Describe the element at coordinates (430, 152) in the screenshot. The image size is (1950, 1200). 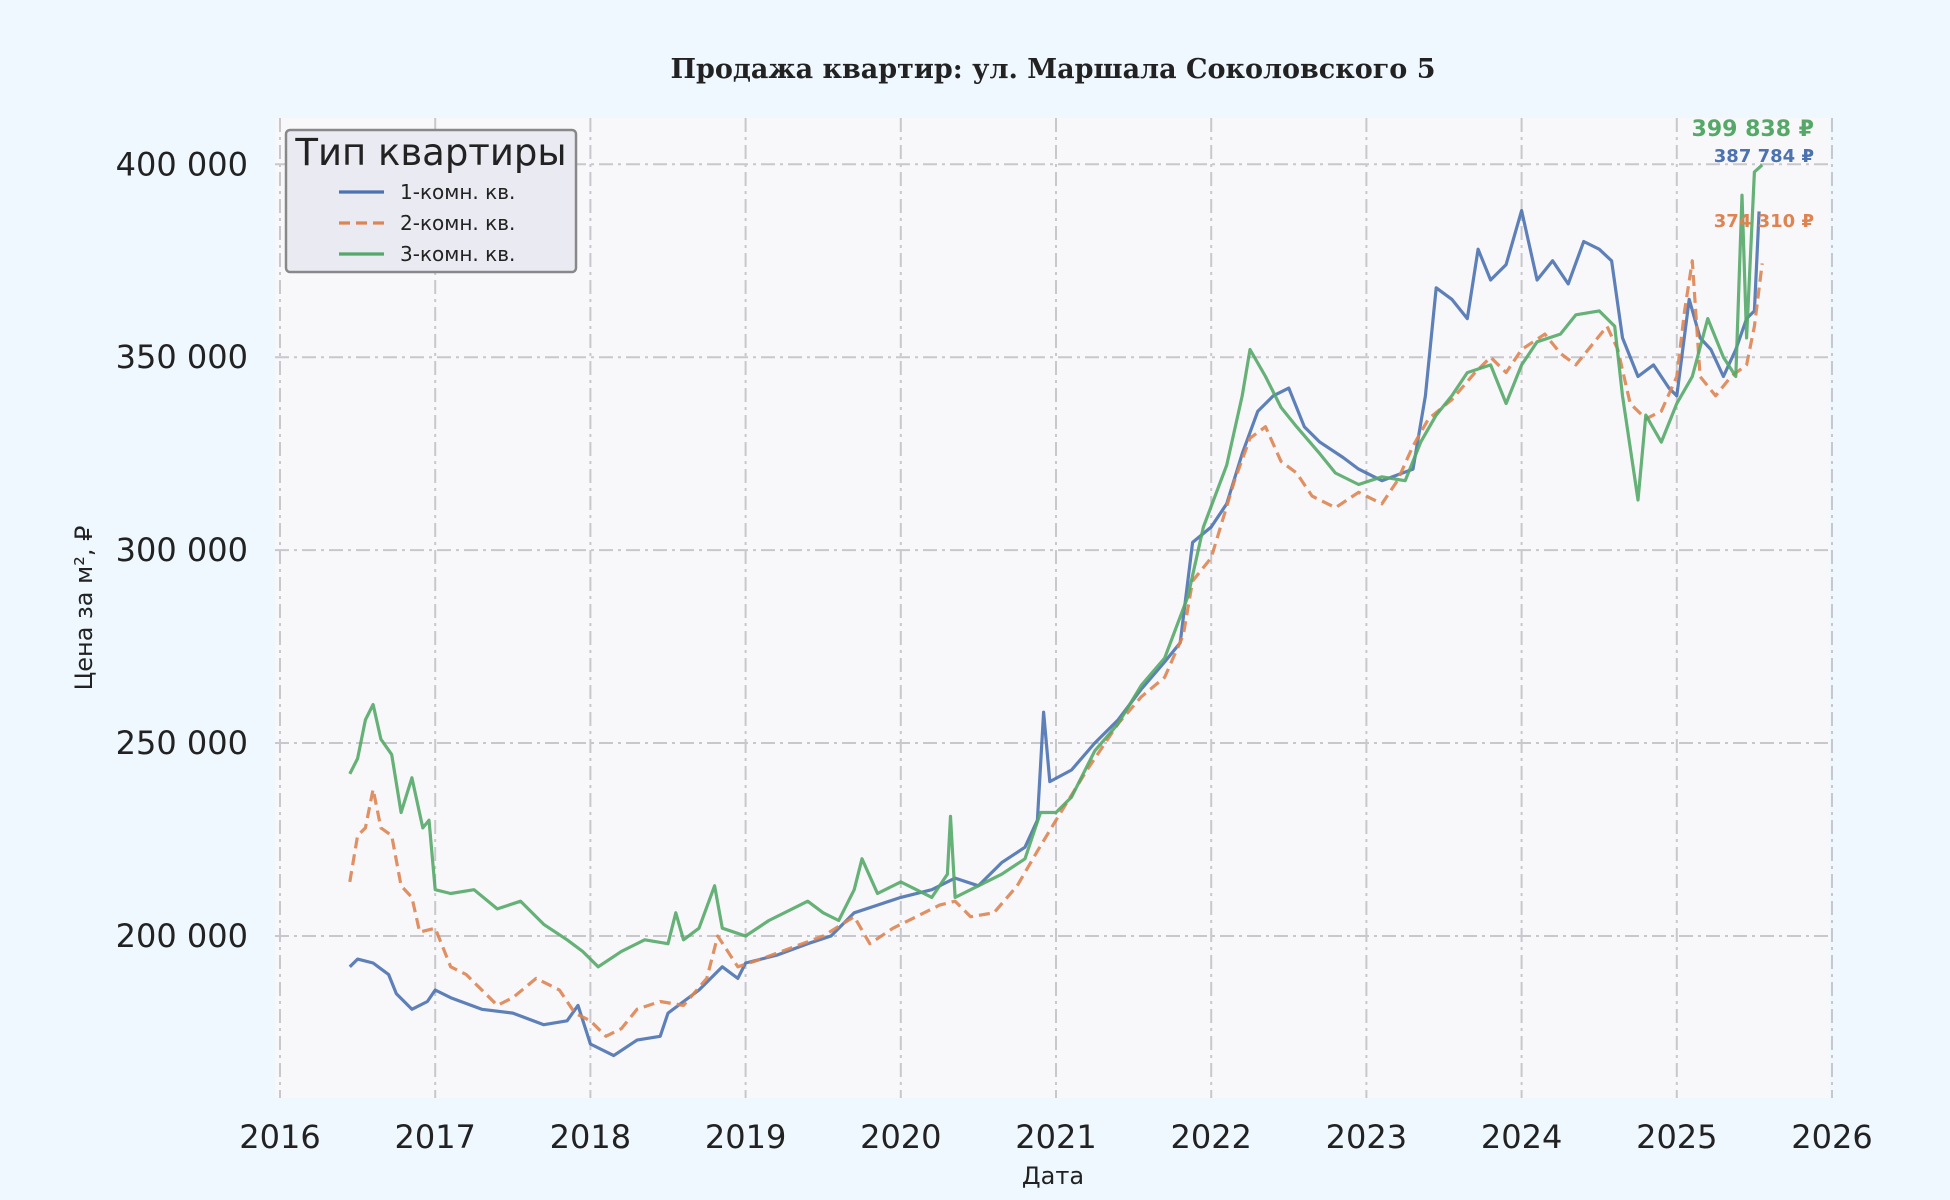
I see `legend-title: Тип квартиры` at that location.